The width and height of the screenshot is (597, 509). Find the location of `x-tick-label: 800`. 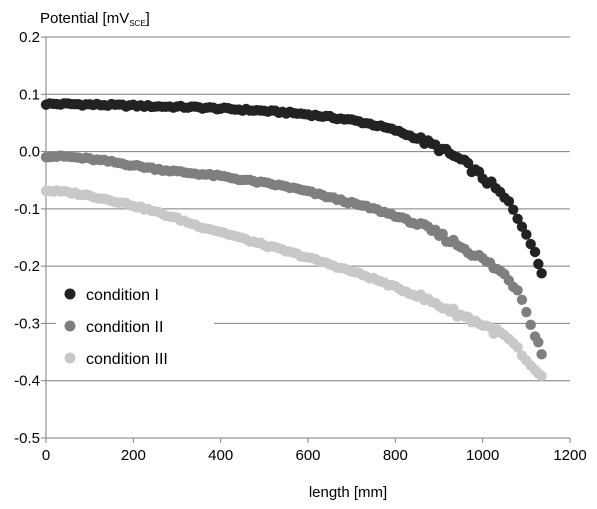

x-tick-label: 800 is located at coordinates (395, 455).